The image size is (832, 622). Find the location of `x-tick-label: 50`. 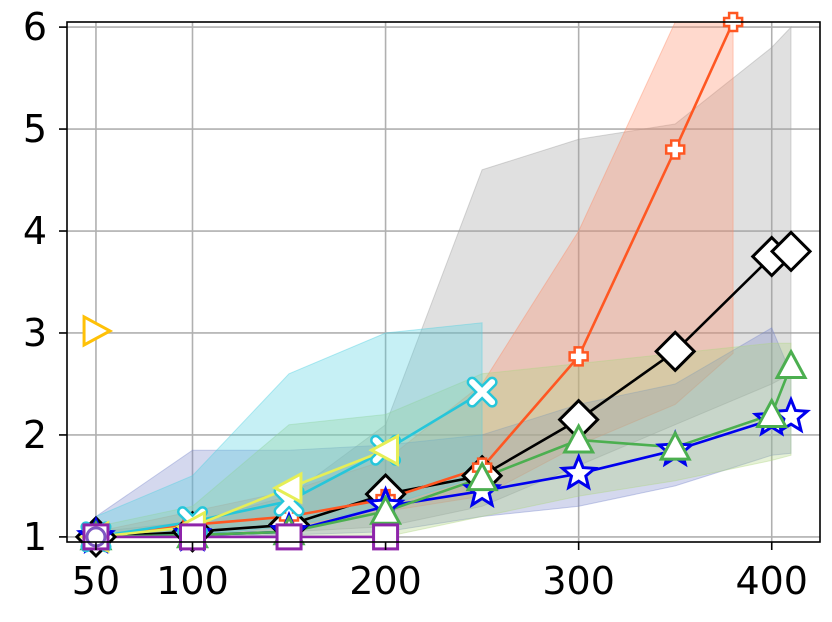

x-tick-label: 50 is located at coordinates (96, 581).